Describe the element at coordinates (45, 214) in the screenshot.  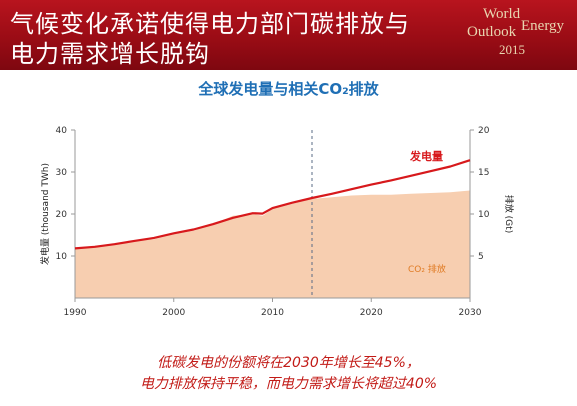
I see `y-left-axis-title: 发电量 (thousand TWh)` at that location.